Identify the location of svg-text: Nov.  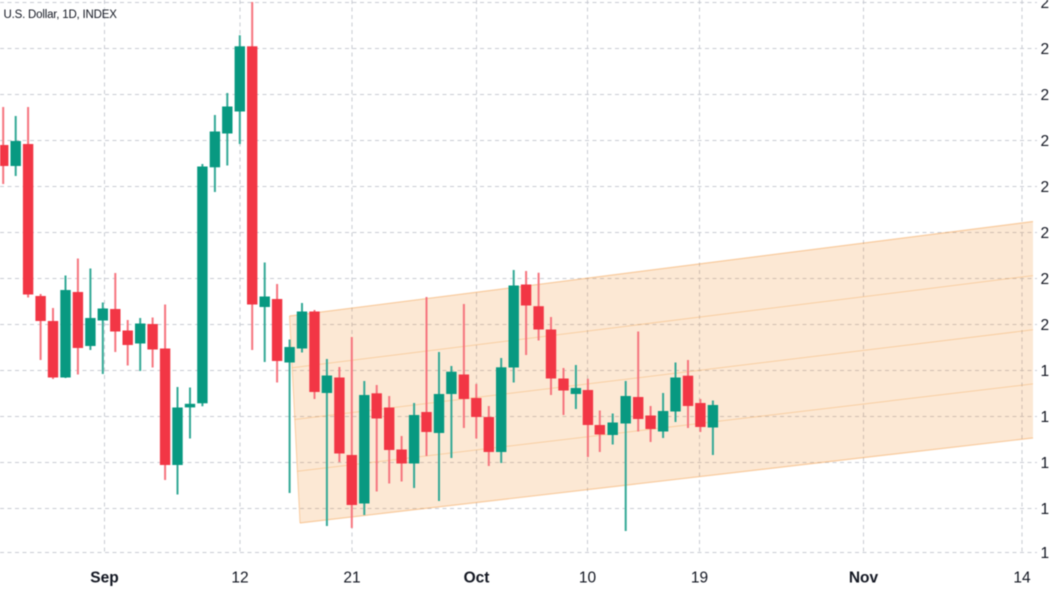
(864, 578).